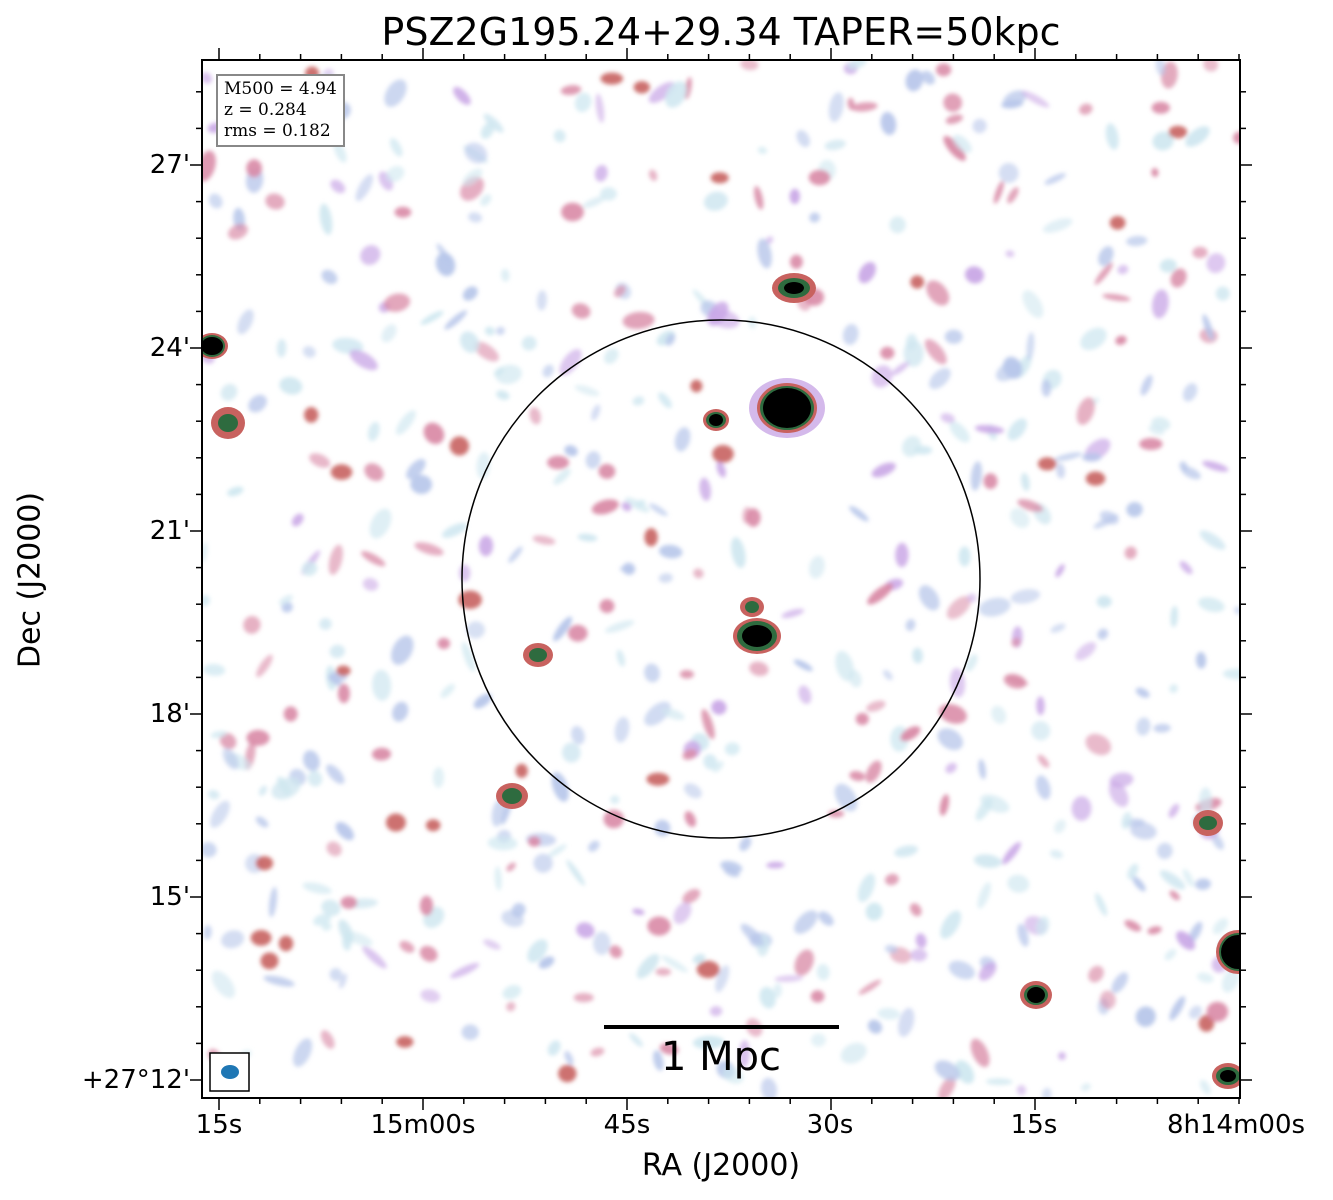 This screenshot has height=1200, width=1333. What do you see at coordinates (627, 1125) in the screenshot?
I see `x-tick-label: 45s` at bounding box center [627, 1125].